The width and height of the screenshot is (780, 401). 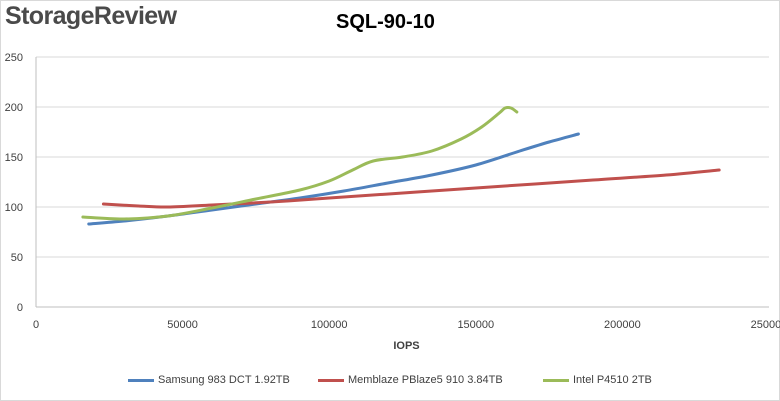 I want to click on x-axis-title: IOPS, so click(x=406, y=346).